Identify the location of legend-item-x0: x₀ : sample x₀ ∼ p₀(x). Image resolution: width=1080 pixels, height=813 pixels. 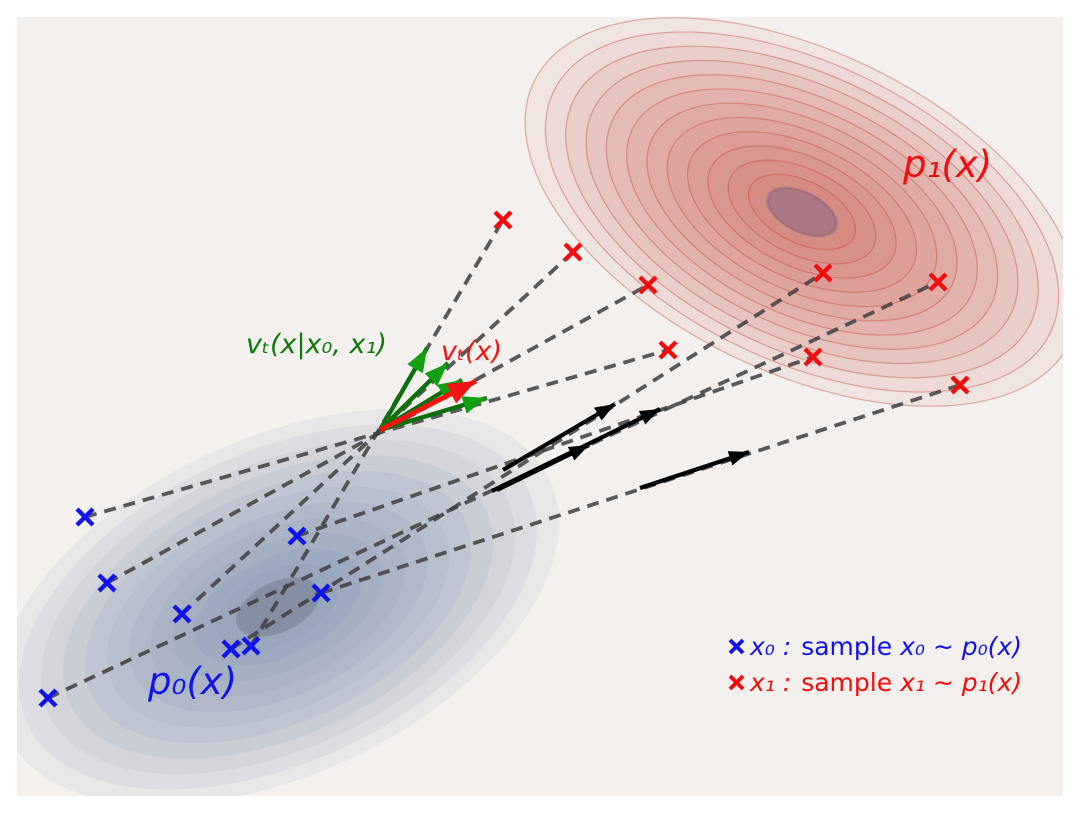
(874, 646).